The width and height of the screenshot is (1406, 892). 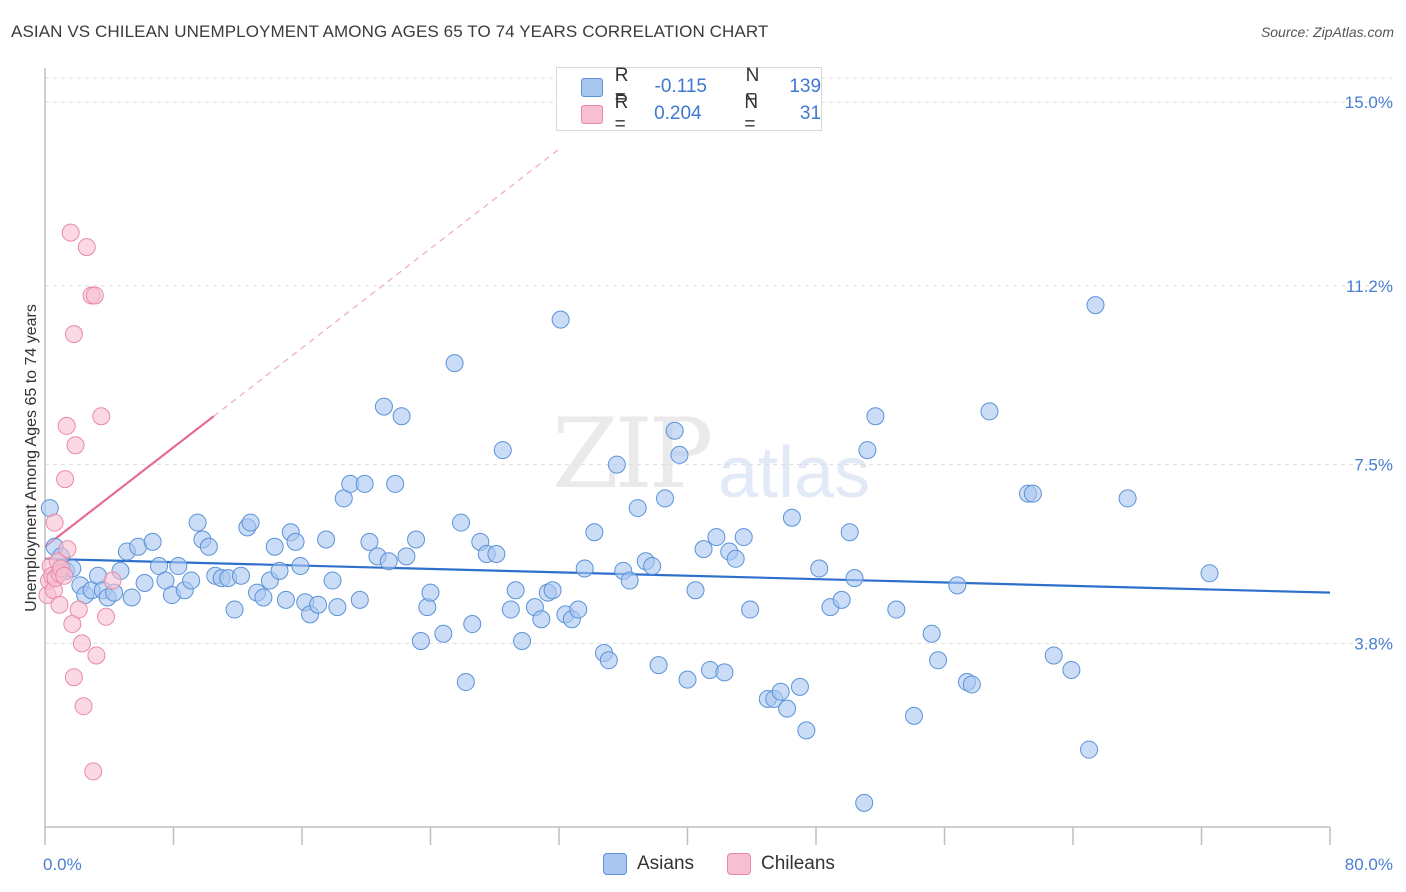 What do you see at coordinates (666, 863) in the screenshot?
I see `asians-legend-label: Asians` at bounding box center [666, 863].